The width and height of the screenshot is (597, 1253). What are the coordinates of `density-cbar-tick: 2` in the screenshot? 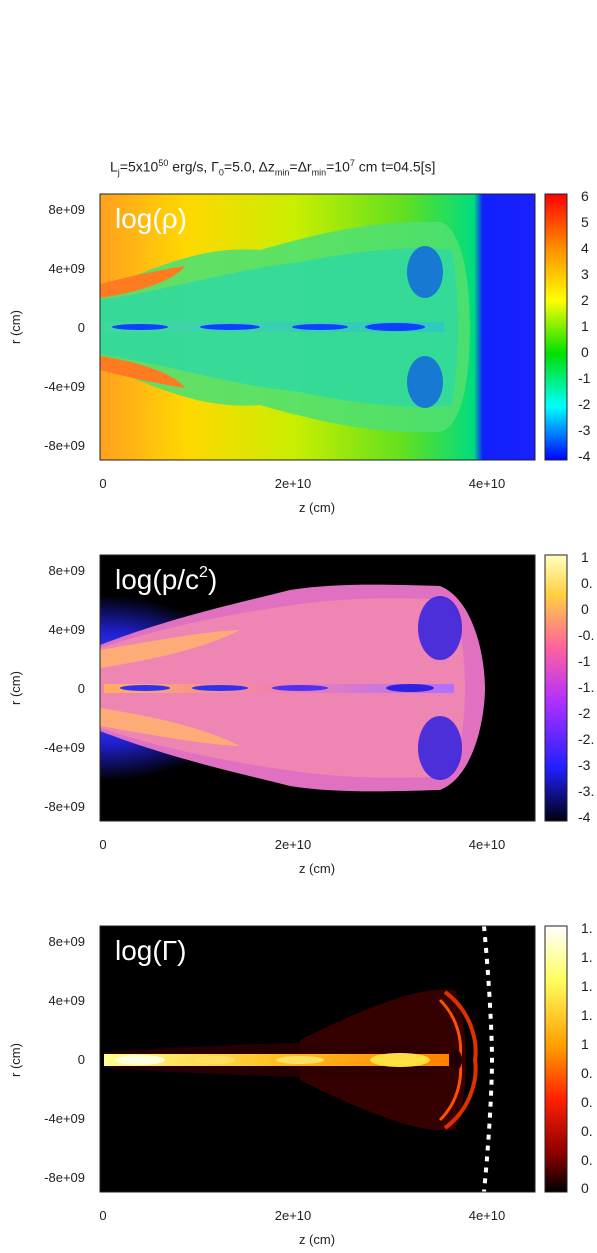 It's located at (585, 300).